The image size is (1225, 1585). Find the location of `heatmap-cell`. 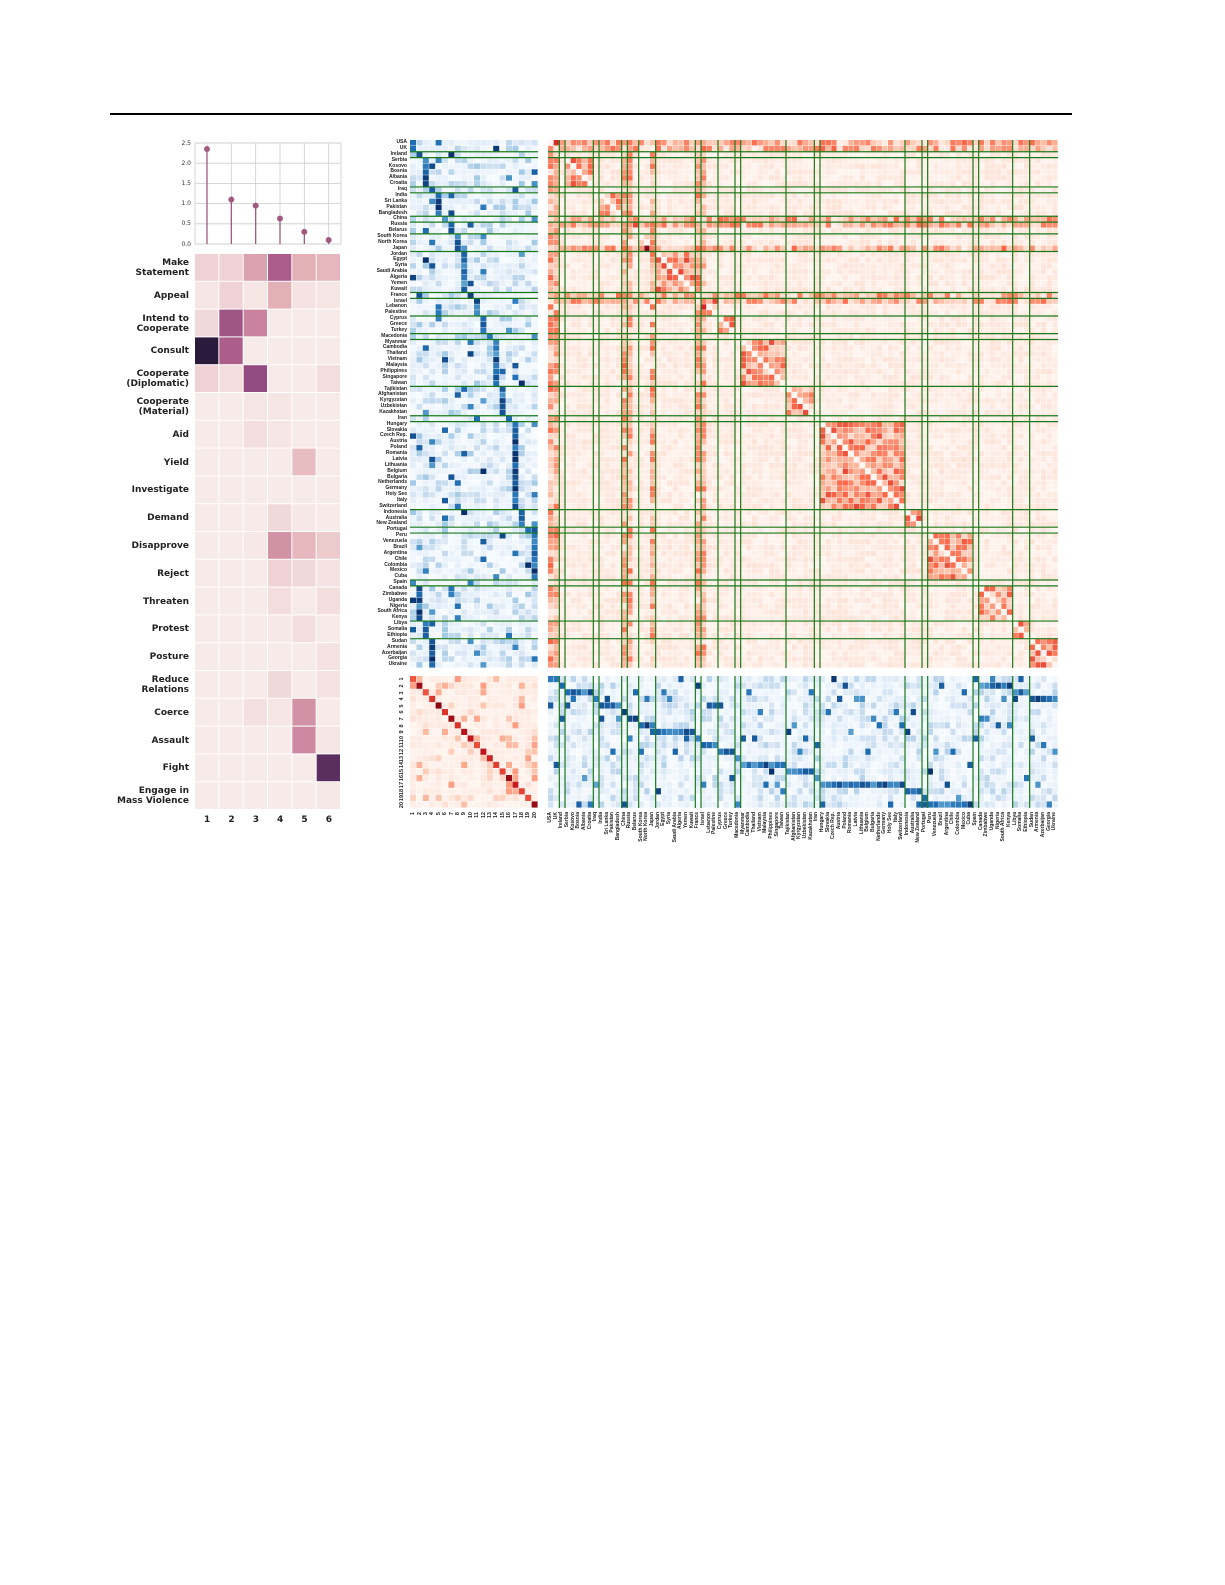

heatmap-cell is located at coordinates (304, 490).